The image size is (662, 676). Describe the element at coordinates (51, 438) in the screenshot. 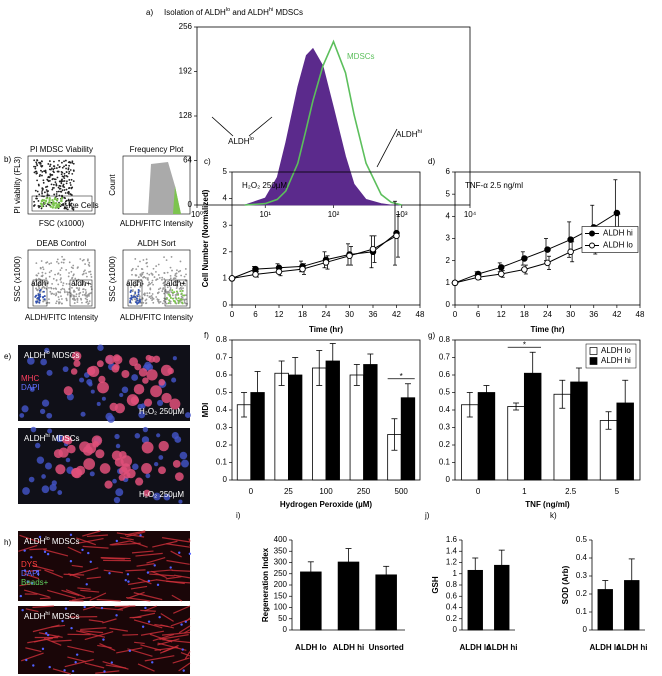

I see `image-title: ALDHhi MDSCs` at that location.